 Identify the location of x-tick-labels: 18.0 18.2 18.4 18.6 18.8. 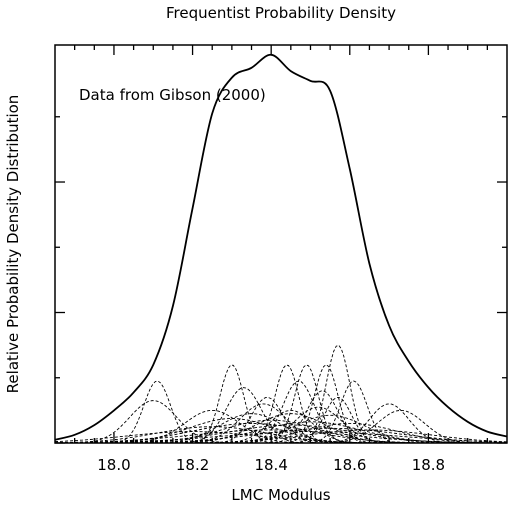
(271, 465).